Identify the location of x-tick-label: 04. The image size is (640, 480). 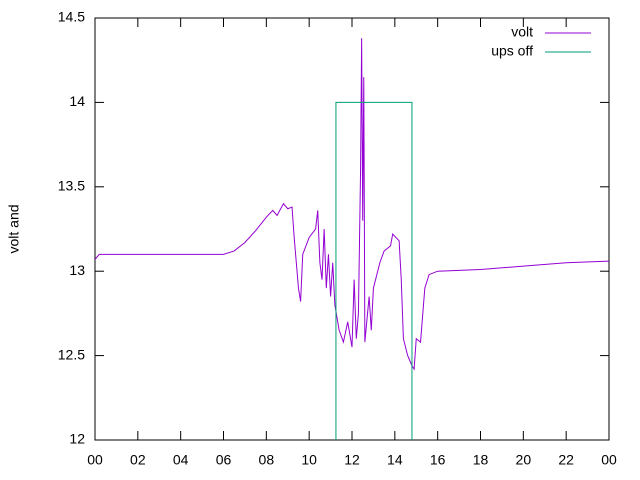
(181, 460).